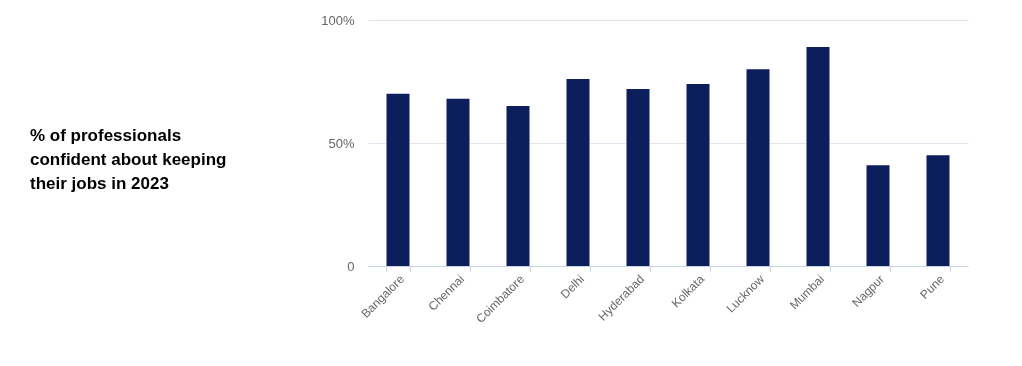 This screenshot has height=366, width=1022. I want to click on y-tick-label: 100%, so click(338, 20).